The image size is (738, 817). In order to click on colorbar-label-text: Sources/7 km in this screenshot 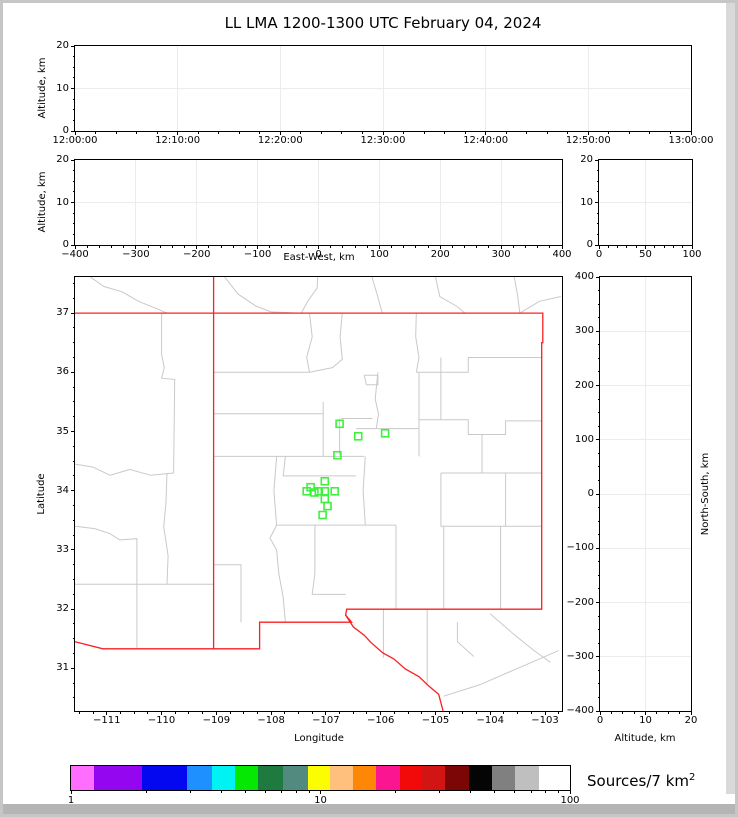, I will do `click(638, 781)`.